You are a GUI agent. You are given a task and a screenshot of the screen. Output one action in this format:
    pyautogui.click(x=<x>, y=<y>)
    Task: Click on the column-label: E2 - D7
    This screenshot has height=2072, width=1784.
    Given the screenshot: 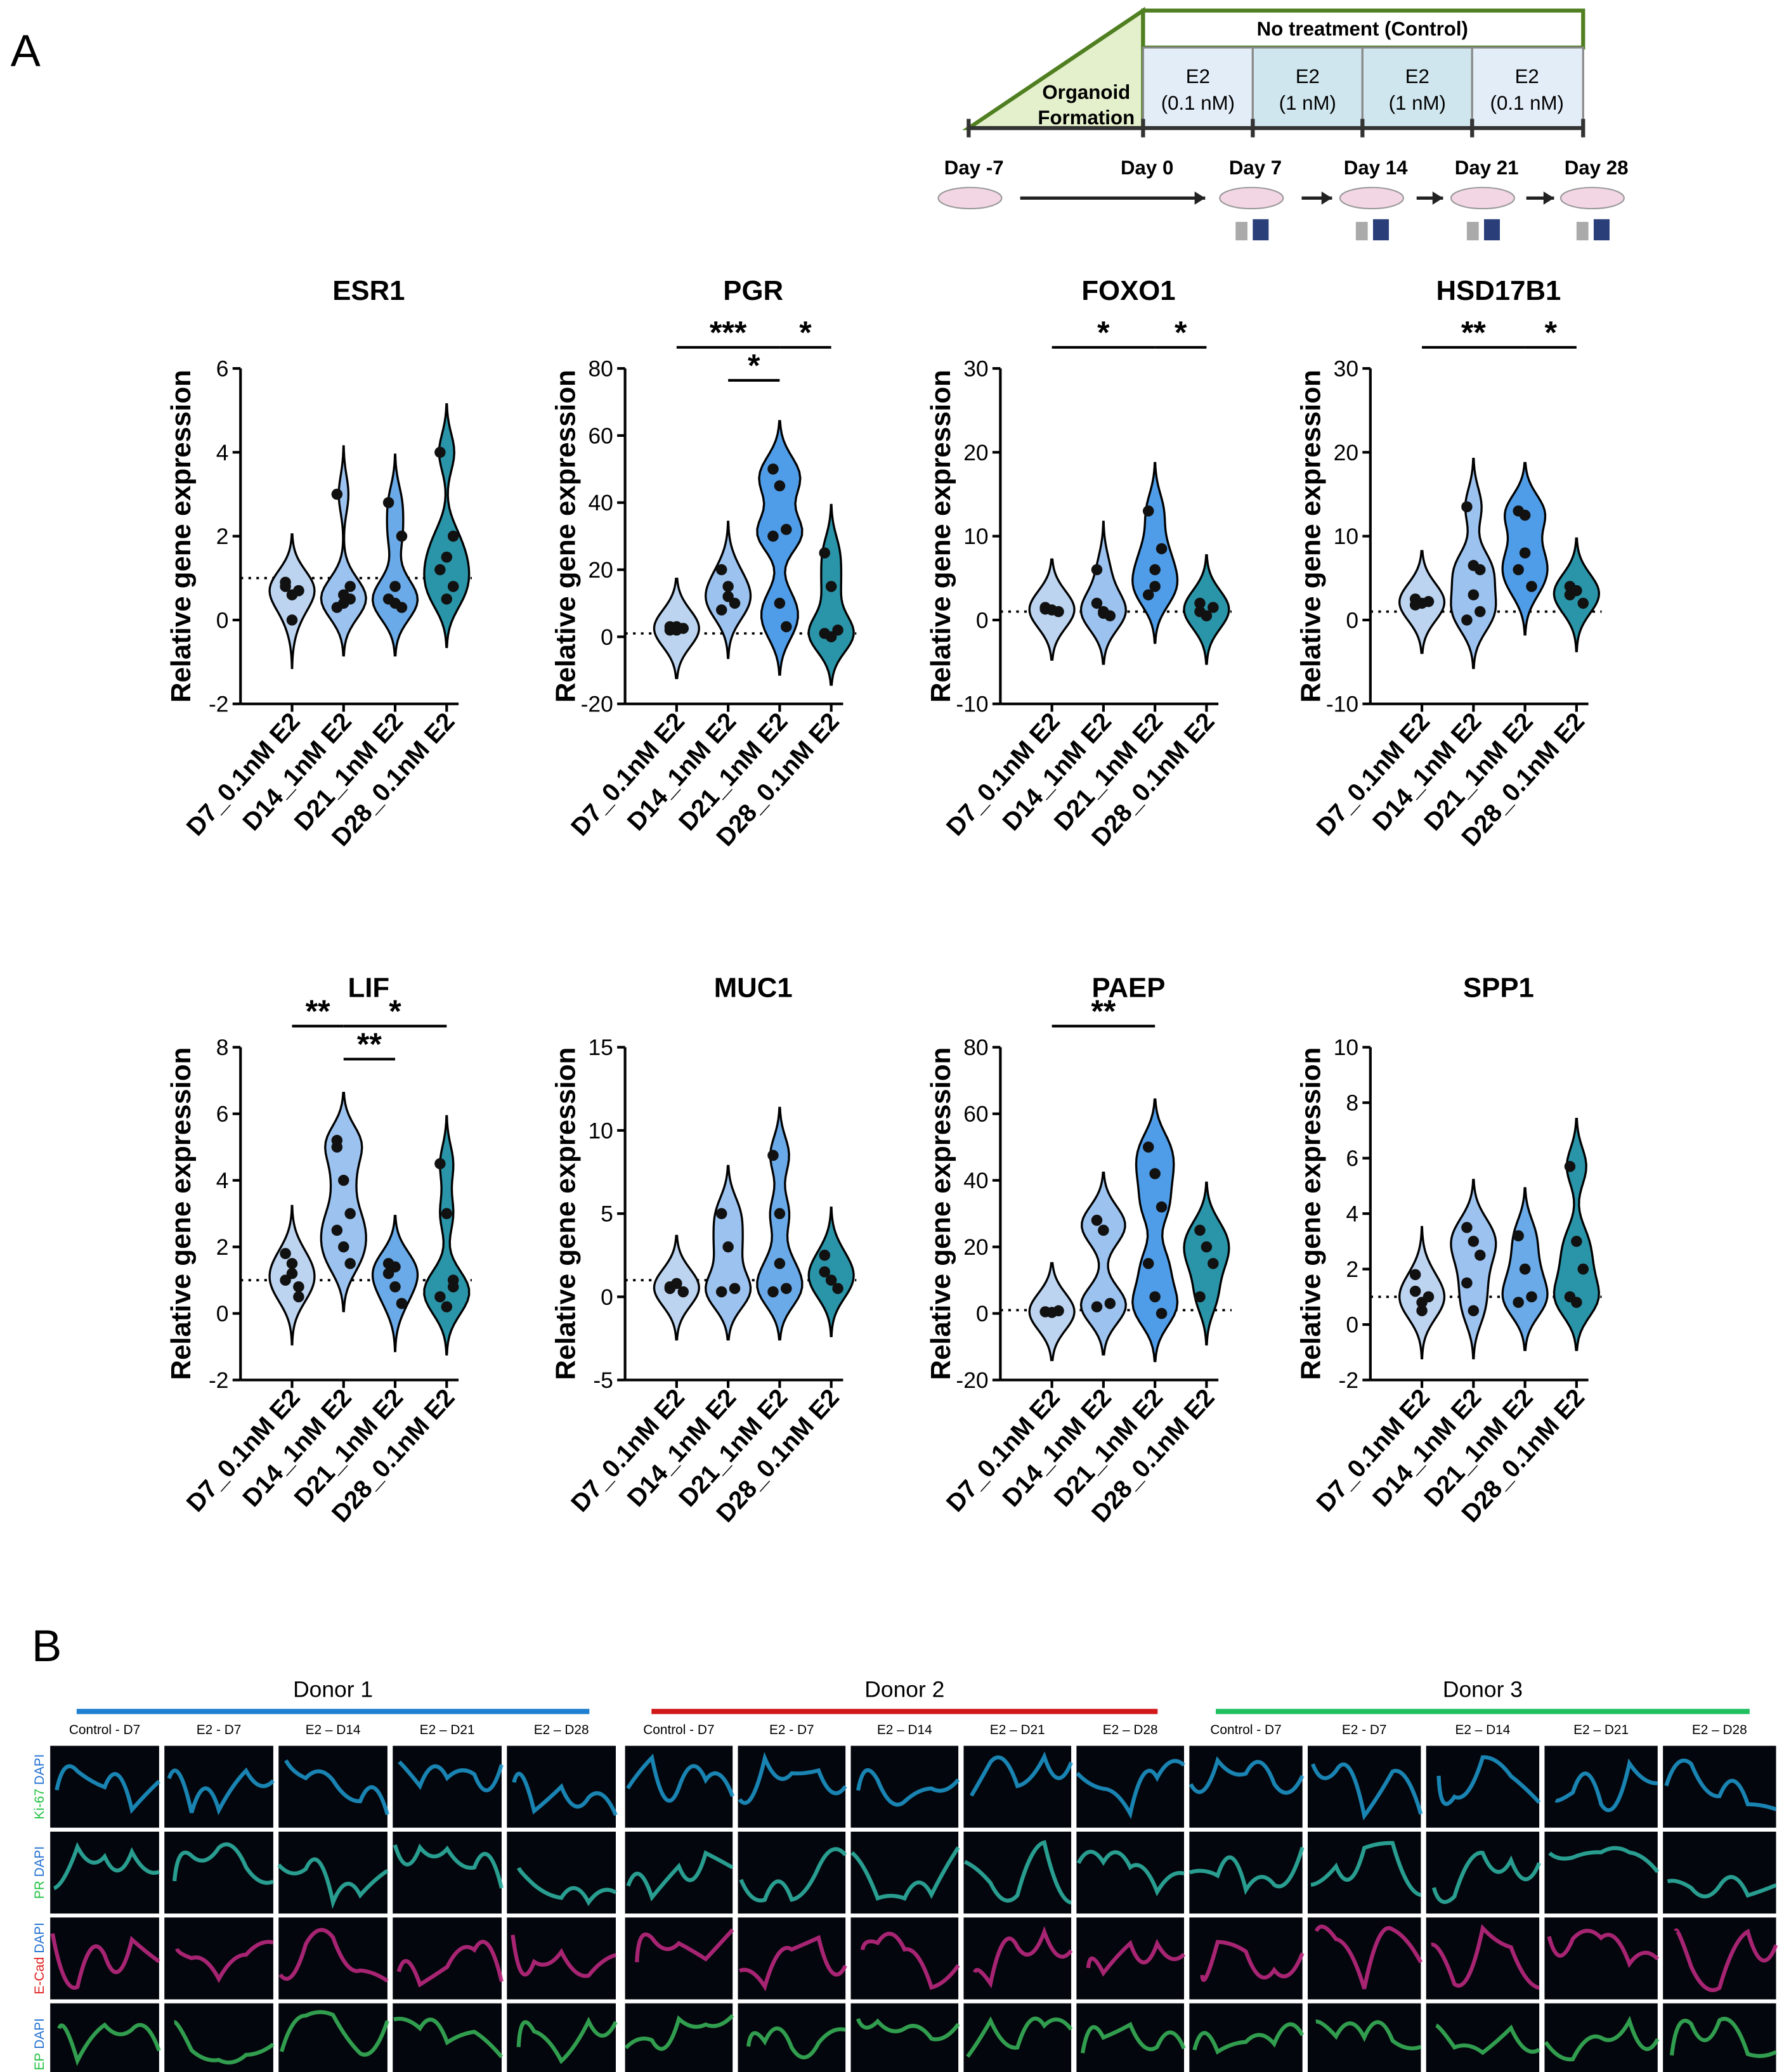 What is the action you would take?
    pyautogui.click(x=1364, y=1730)
    